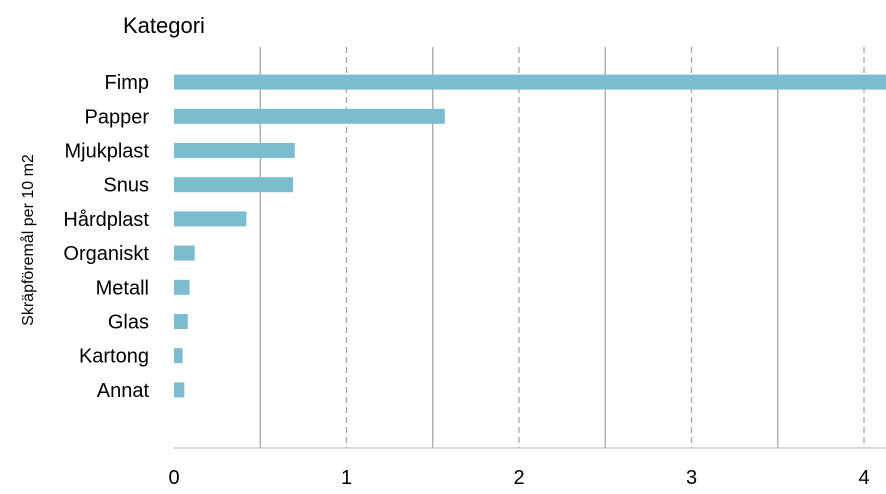  I want to click on category-label: Snus, so click(126, 186).